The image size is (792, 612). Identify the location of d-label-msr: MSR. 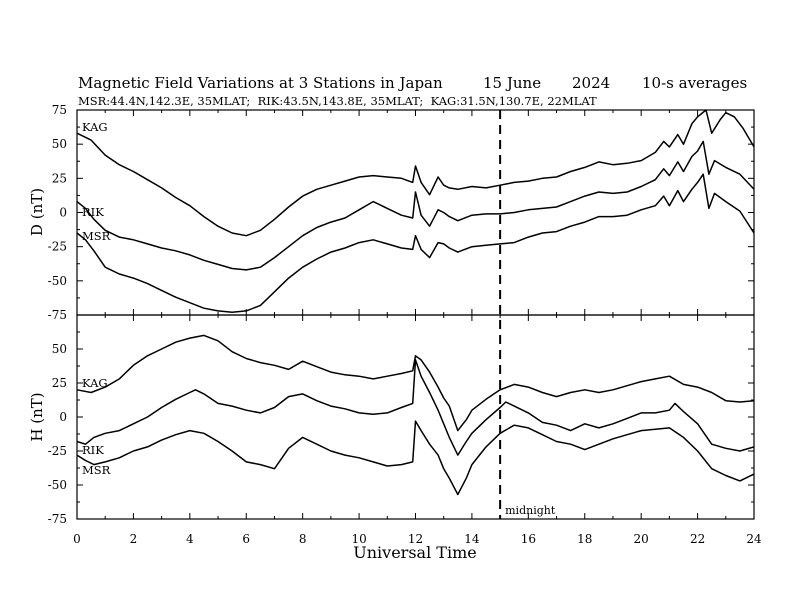
(96, 236).